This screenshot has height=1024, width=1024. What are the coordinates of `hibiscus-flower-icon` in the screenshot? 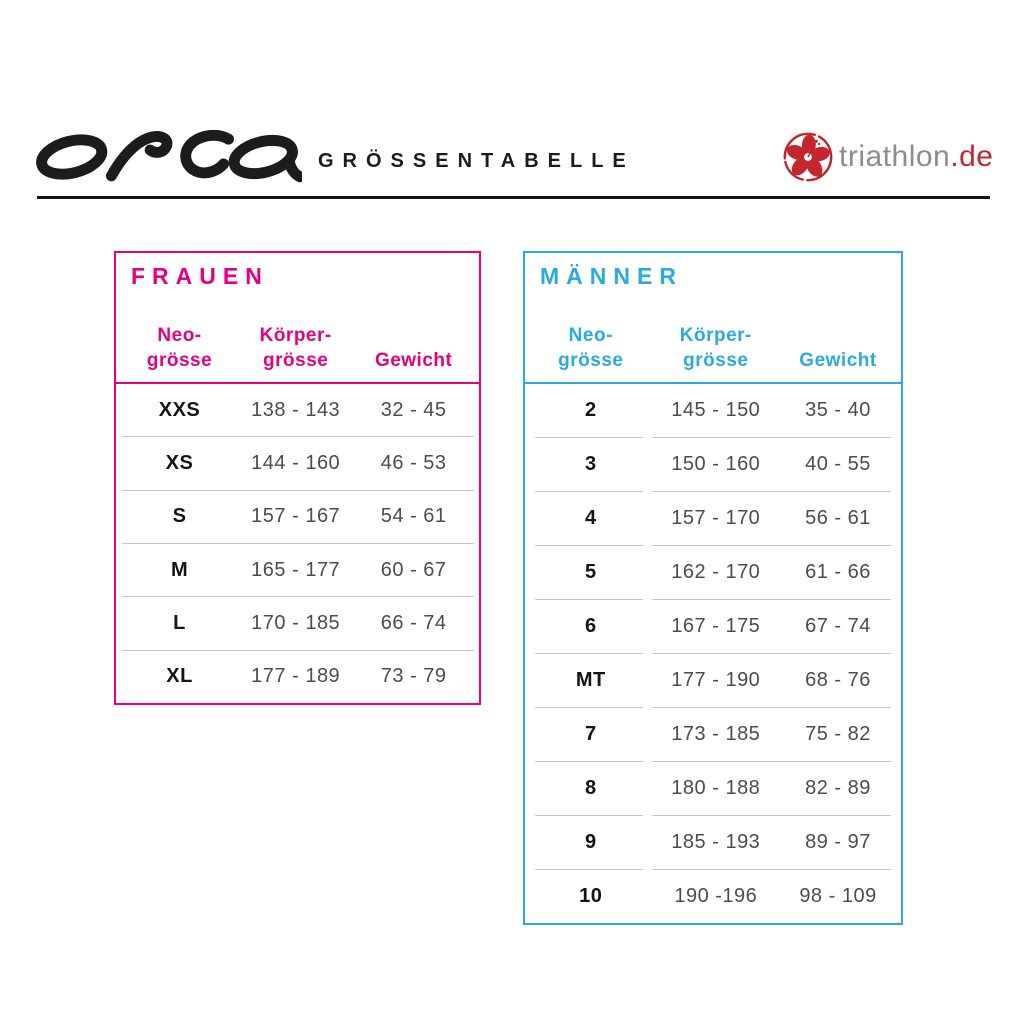 It's located at (808, 157).